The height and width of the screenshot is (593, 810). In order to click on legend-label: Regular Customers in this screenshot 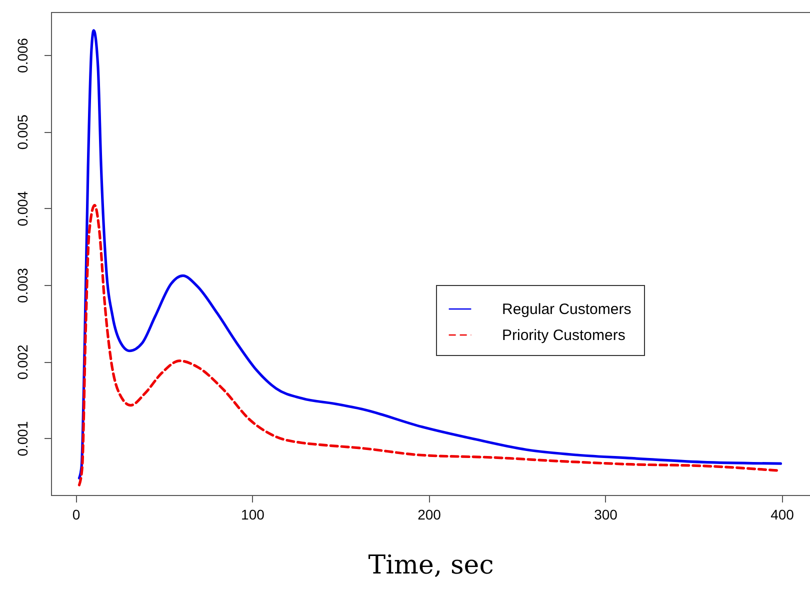, I will do `click(567, 309)`.